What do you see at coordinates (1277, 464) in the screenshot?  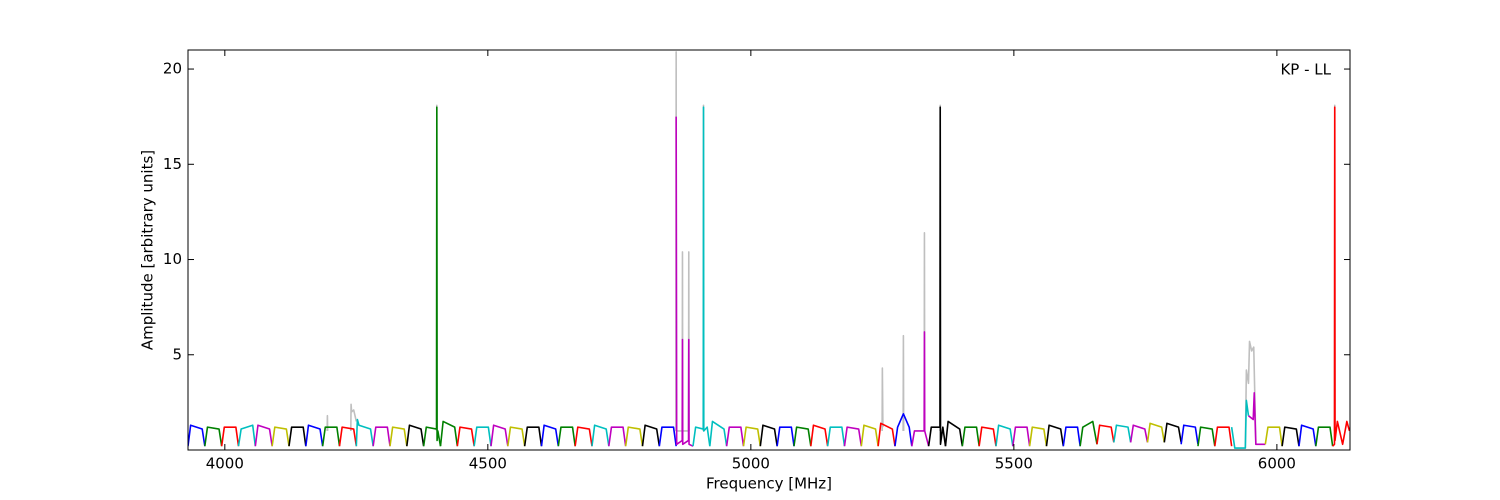 I see `x-tick-label: 6000` at bounding box center [1277, 464].